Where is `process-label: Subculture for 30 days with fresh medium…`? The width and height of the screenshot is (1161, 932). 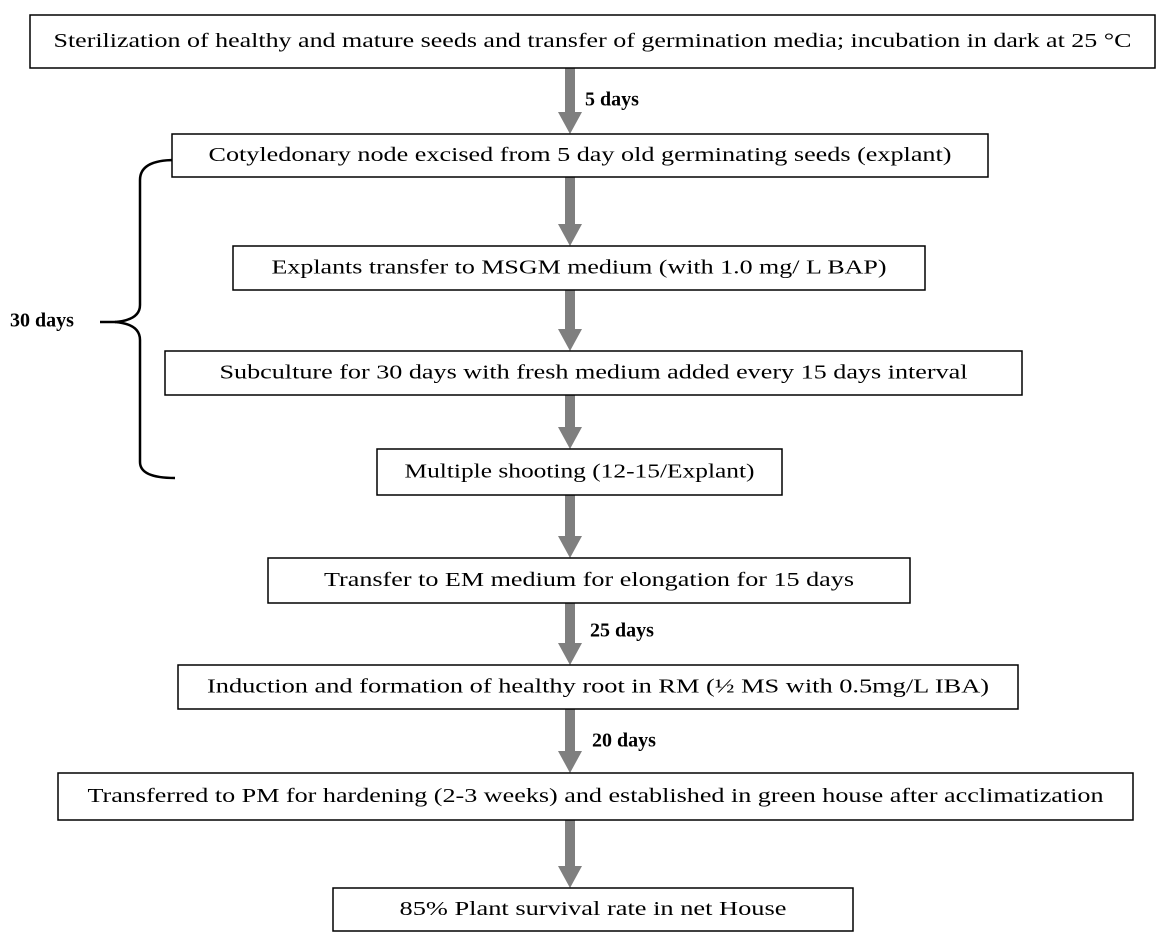 process-label: Subculture for 30 days with fresh medium… is located at coordinates (594, 373).